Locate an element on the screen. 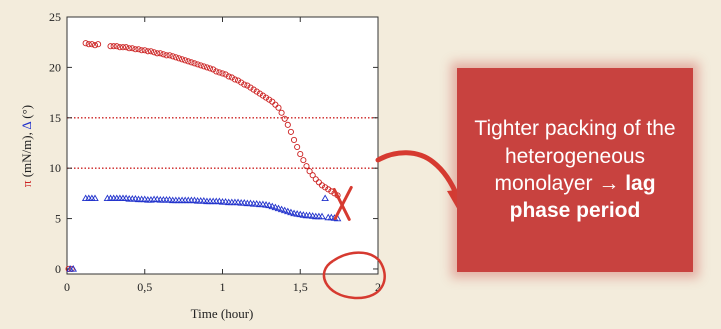 This screenshot has width=721, height=329. x-tick-label: 0,5 is located at coordinates (144, 287).